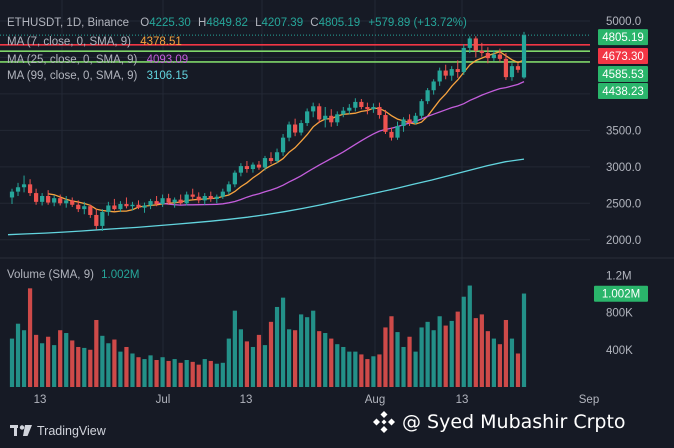 Image resolution: width=674 pixels, height=448 pixels. I want to click on ma99-legend: MA (99, close, 0, SMA, 9) 3106.15, so click(97, 76).